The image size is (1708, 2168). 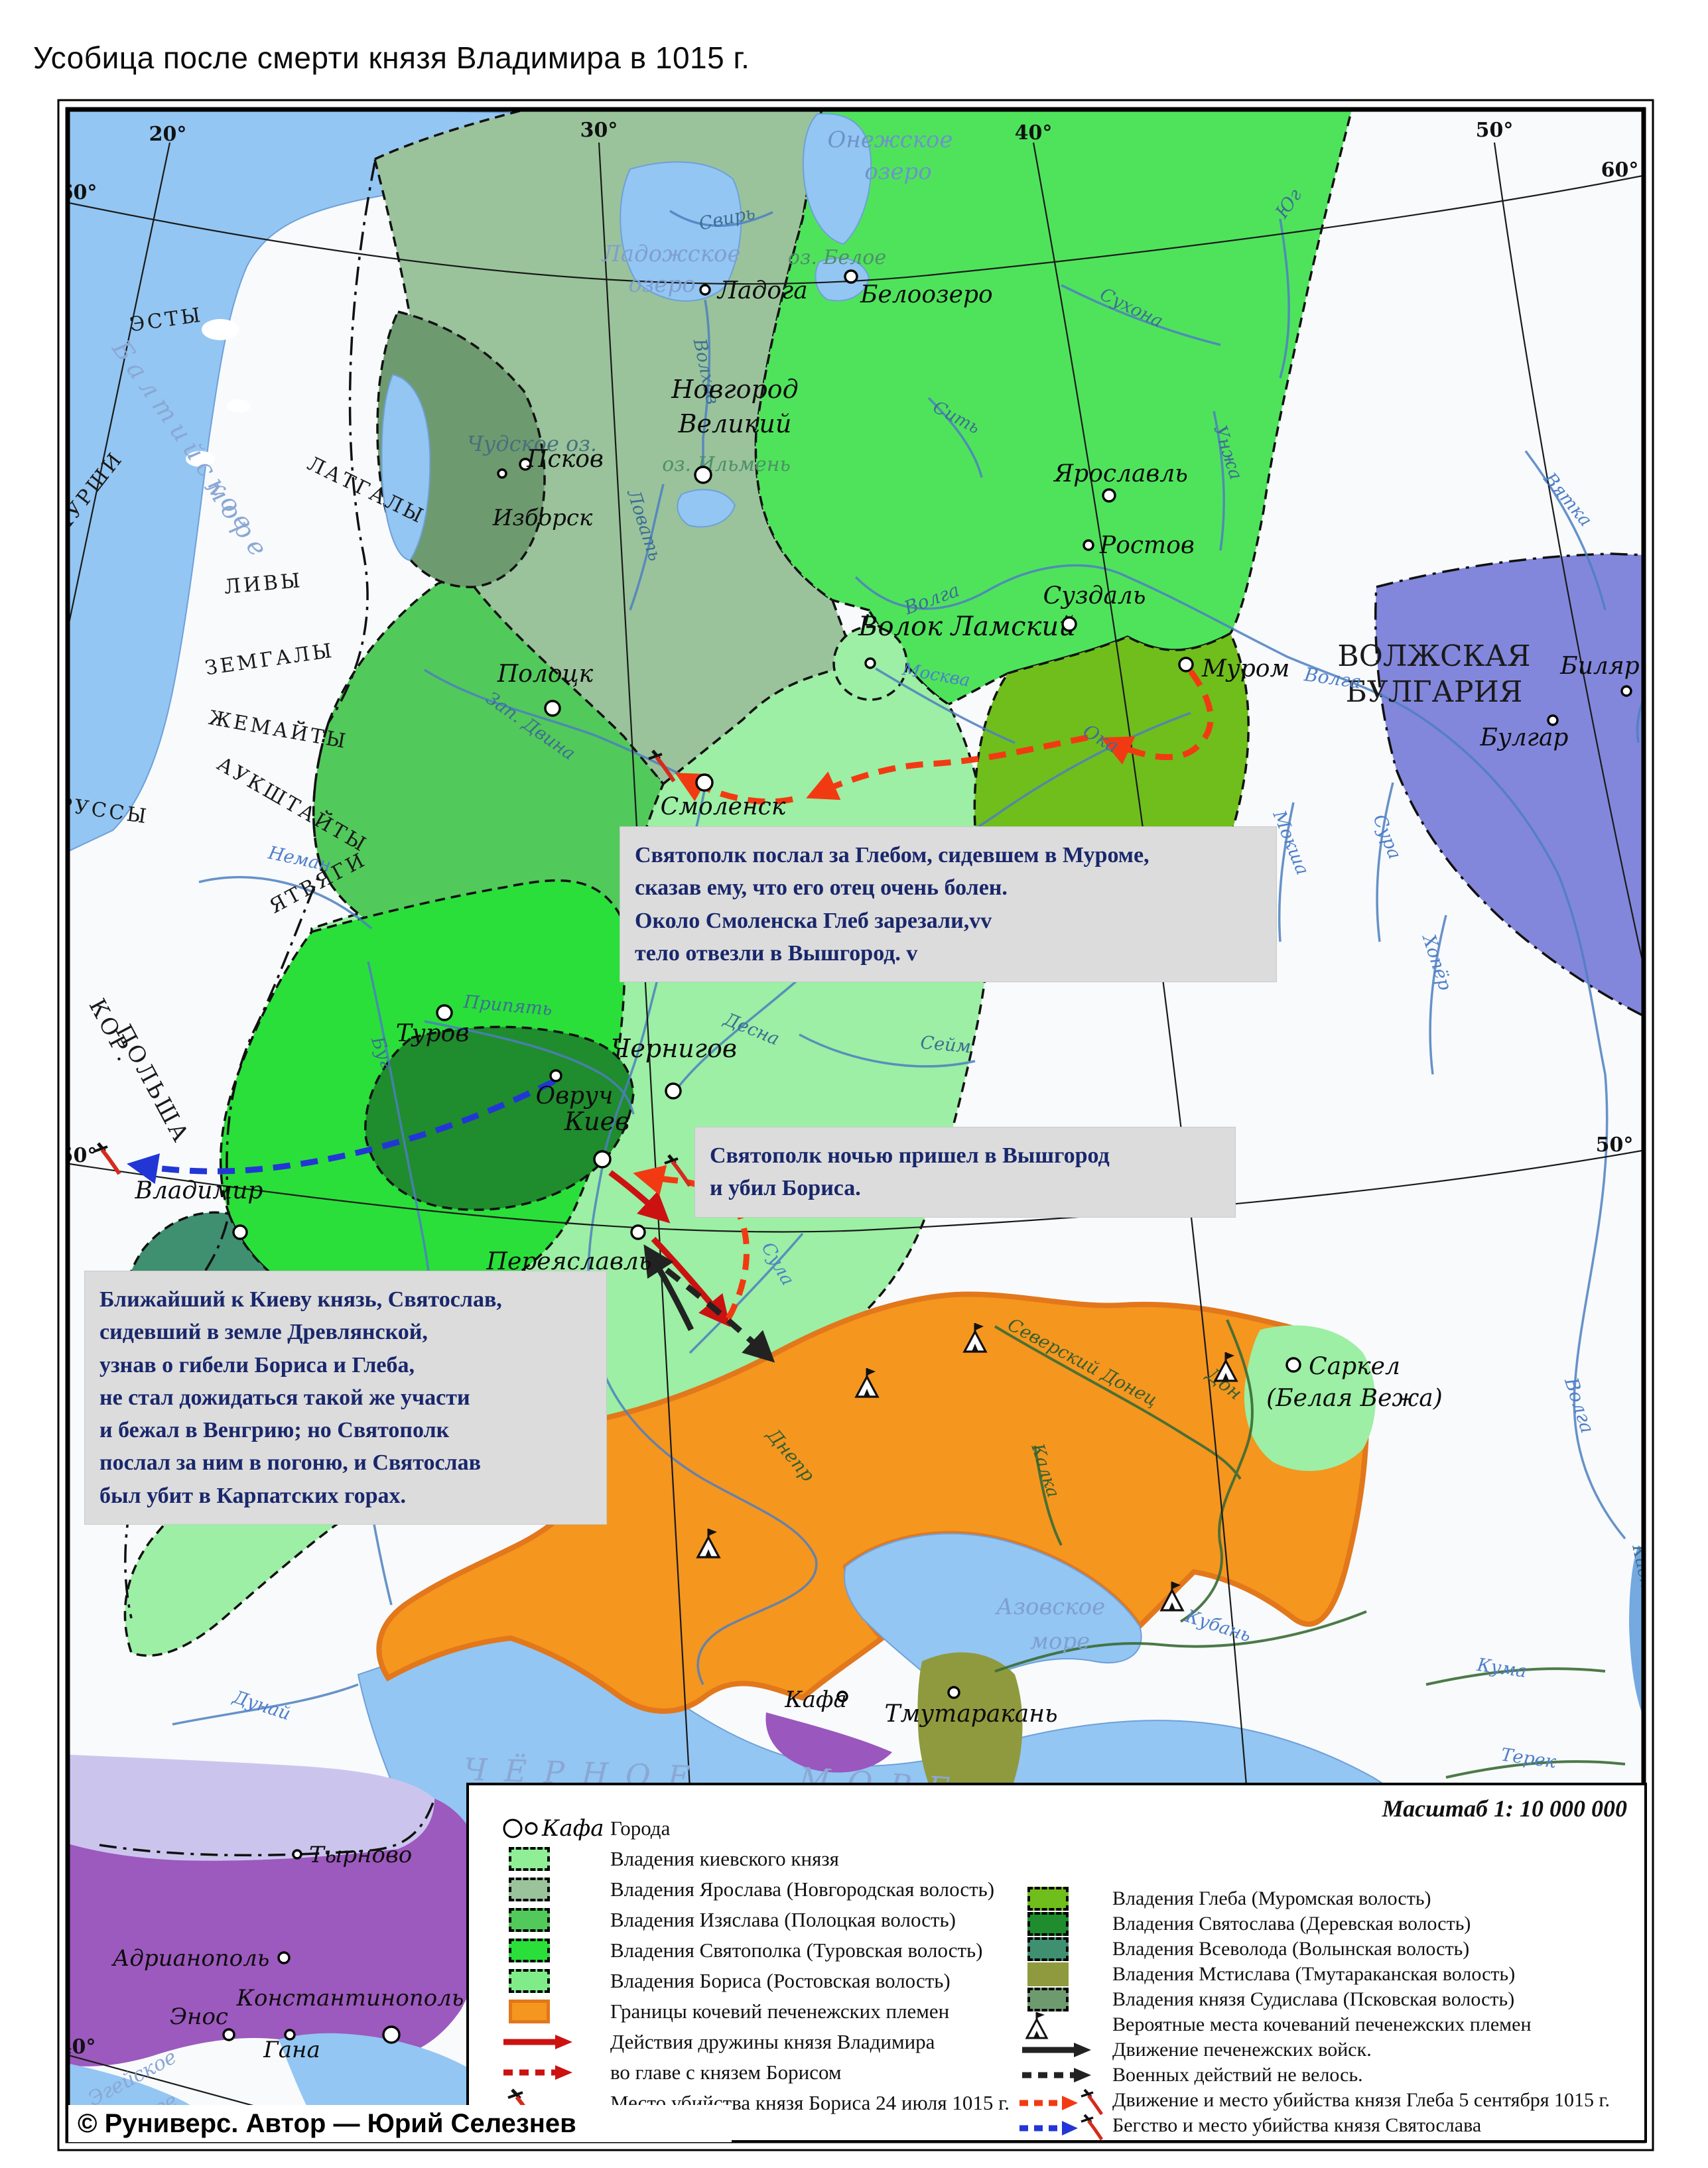 I want to click on city-label: Тмутаракань, so click(x=970, y=1714).